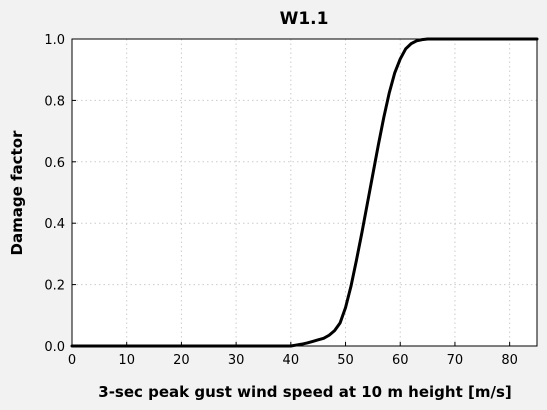 The width and height of the screenshot is (547, 410). Describe the element at coordinates (126, 360) in the screenshot. I see `x-tick-label: 10` at that location.